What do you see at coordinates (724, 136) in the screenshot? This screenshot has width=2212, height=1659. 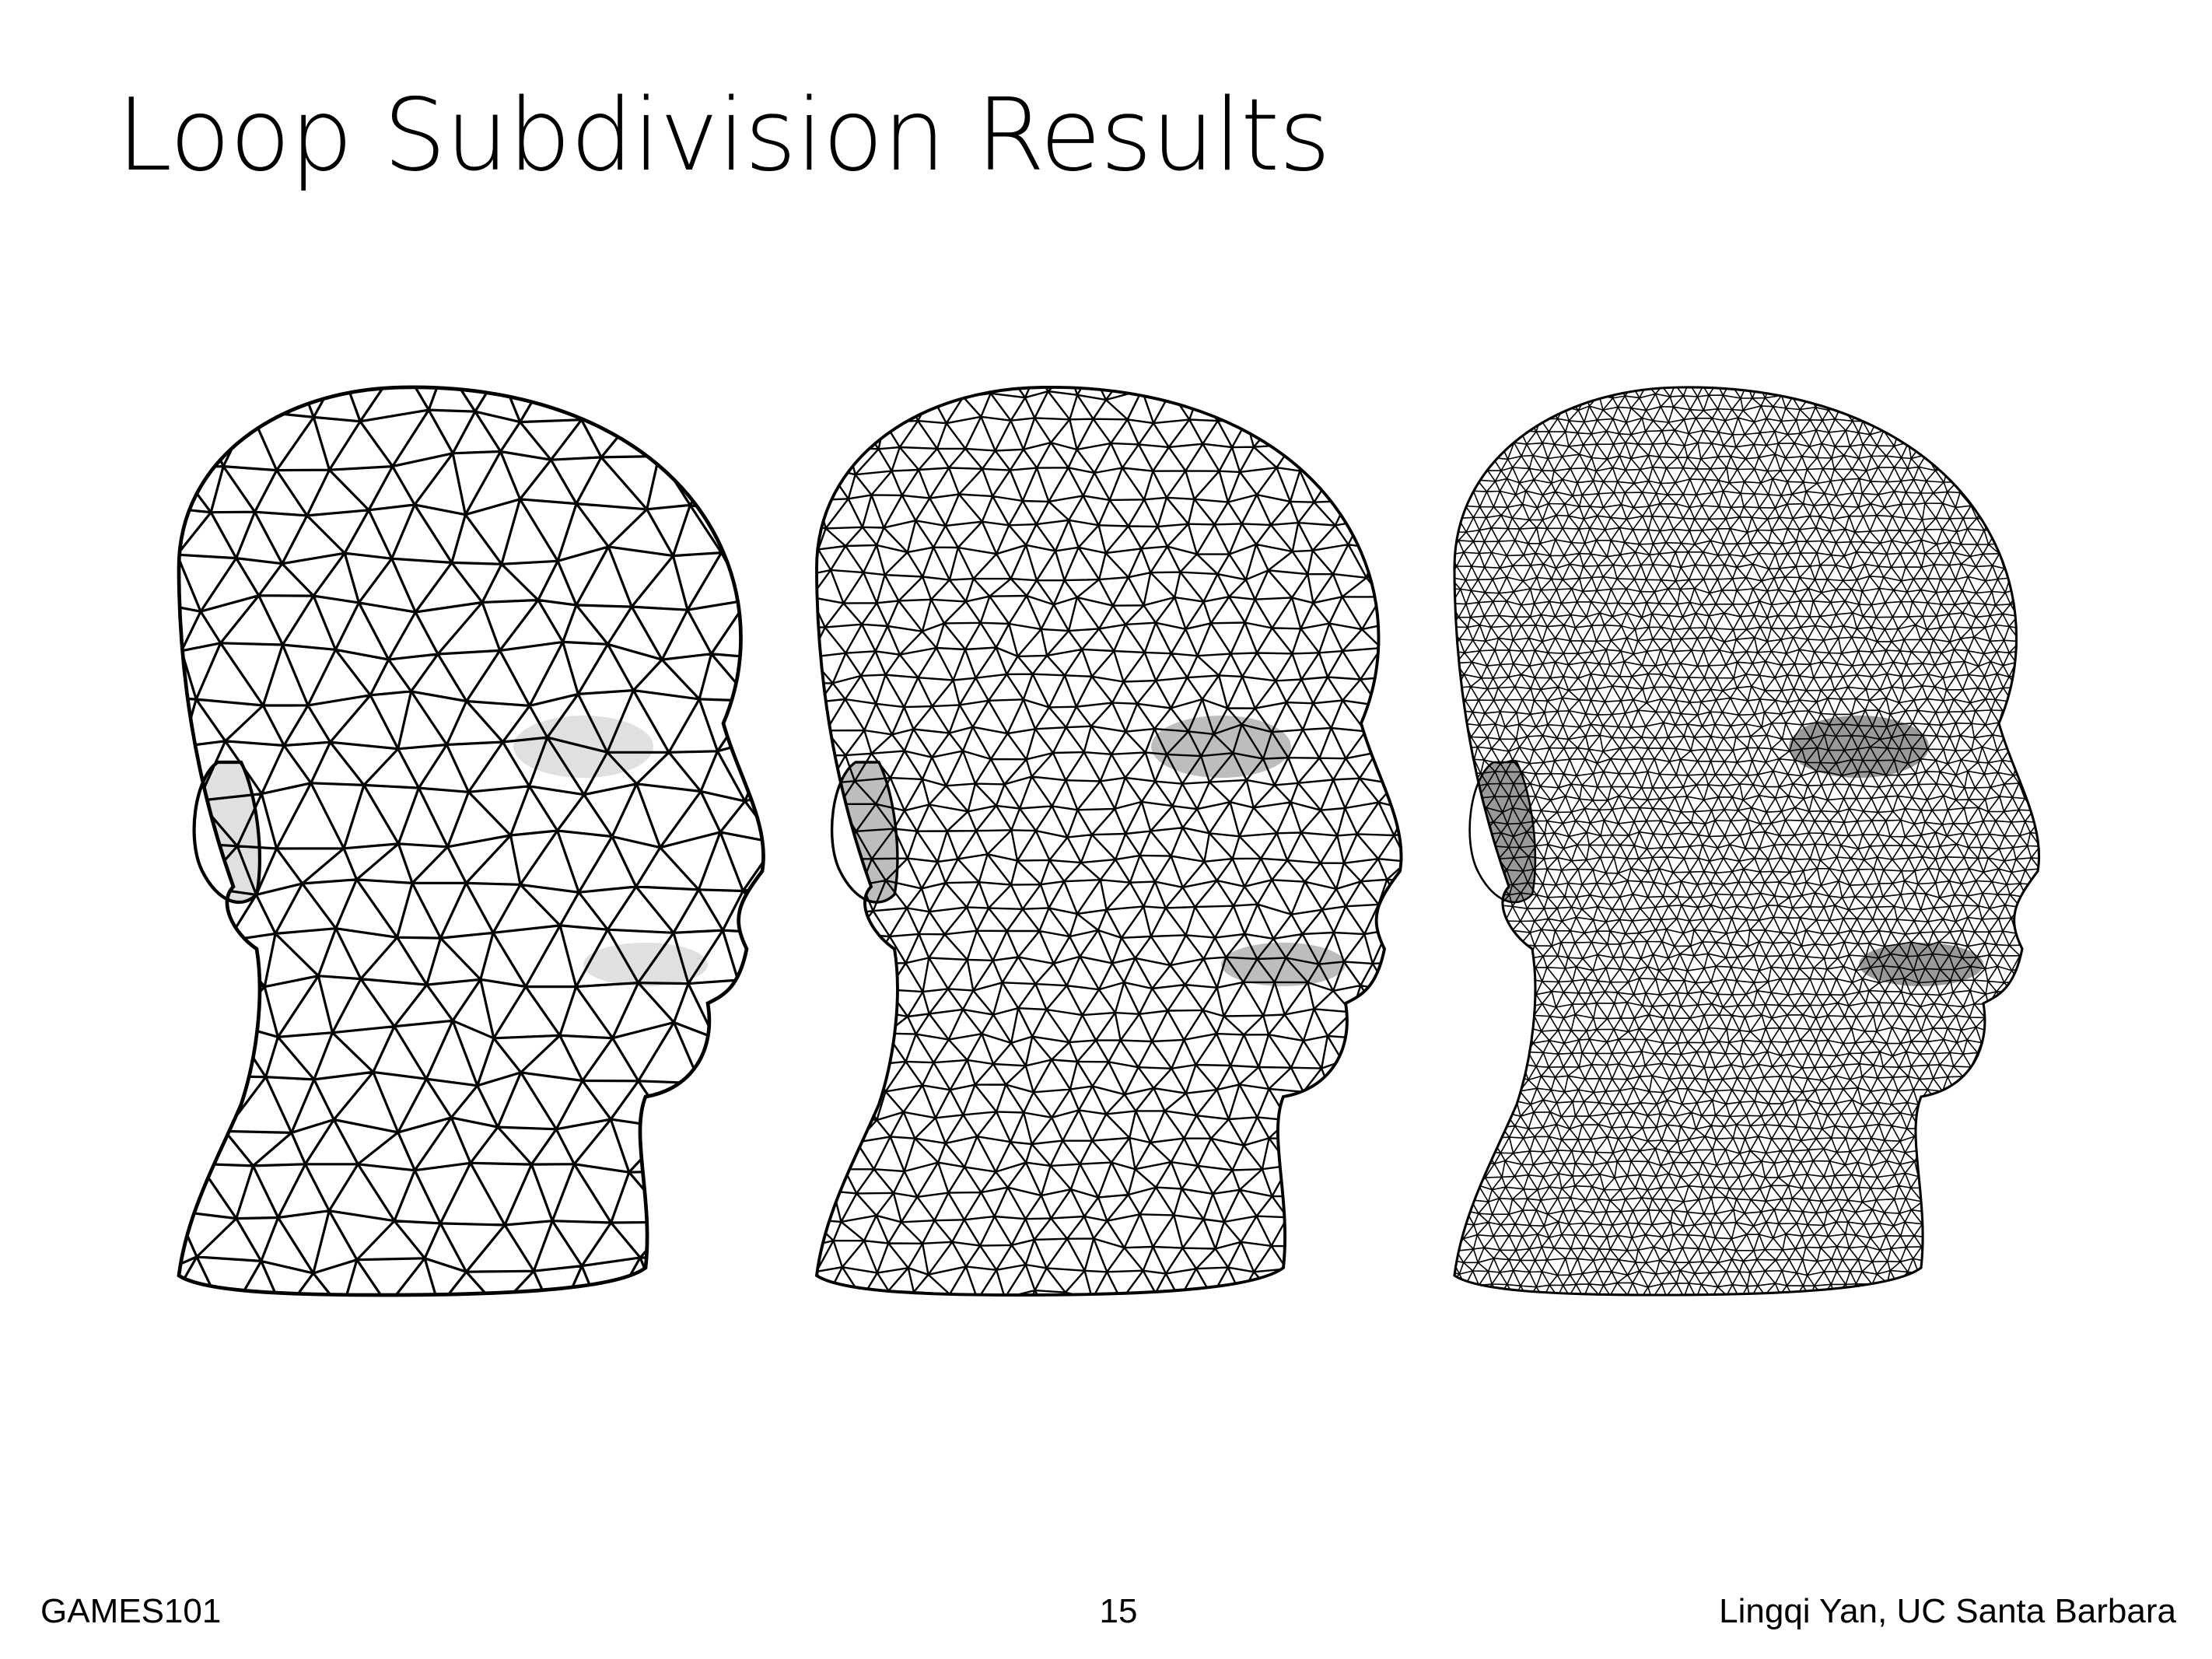 I see `slide-title: Loop Subdivision Results` at bounding box center [724, 136].